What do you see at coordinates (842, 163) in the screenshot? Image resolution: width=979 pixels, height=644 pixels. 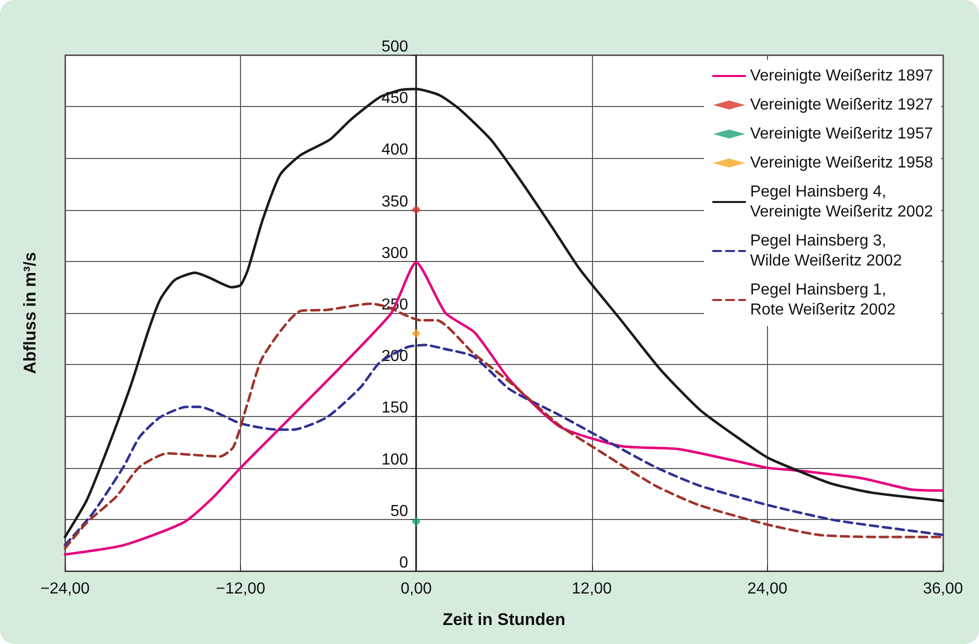 I see `legend-label: Vereinigte Weißeritz 1958` at bounding box center [842, 163].